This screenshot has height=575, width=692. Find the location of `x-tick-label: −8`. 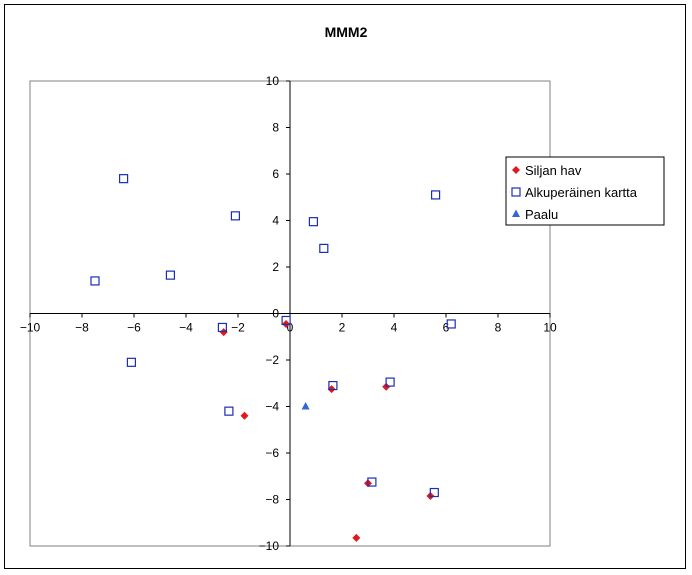

x-tick-label: −8 is located at coordinates (82, 328).